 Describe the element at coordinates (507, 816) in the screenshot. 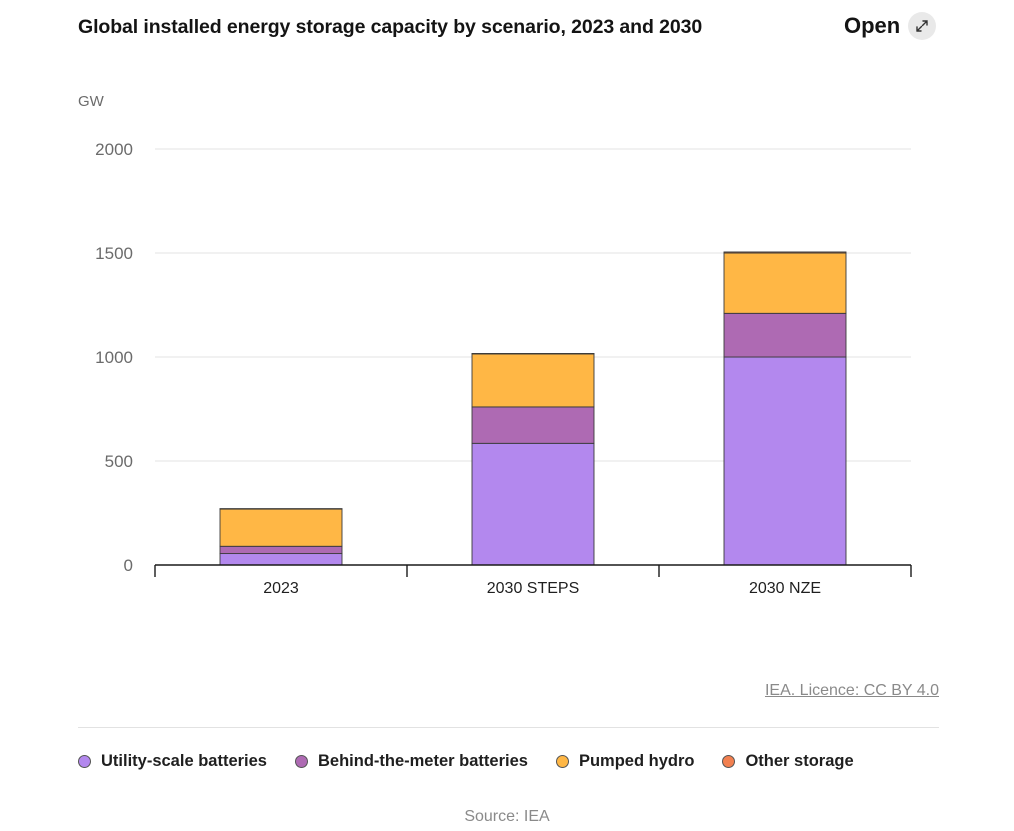

I see `source-note: Source: IEA` at that location.